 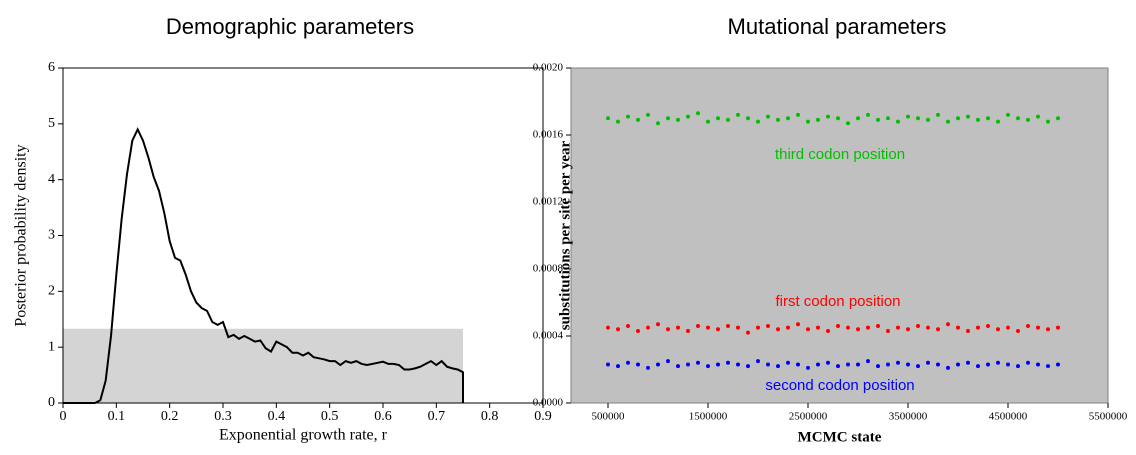 I want to click on x-axis-label: MCMC state, so click(x=840, y=437).